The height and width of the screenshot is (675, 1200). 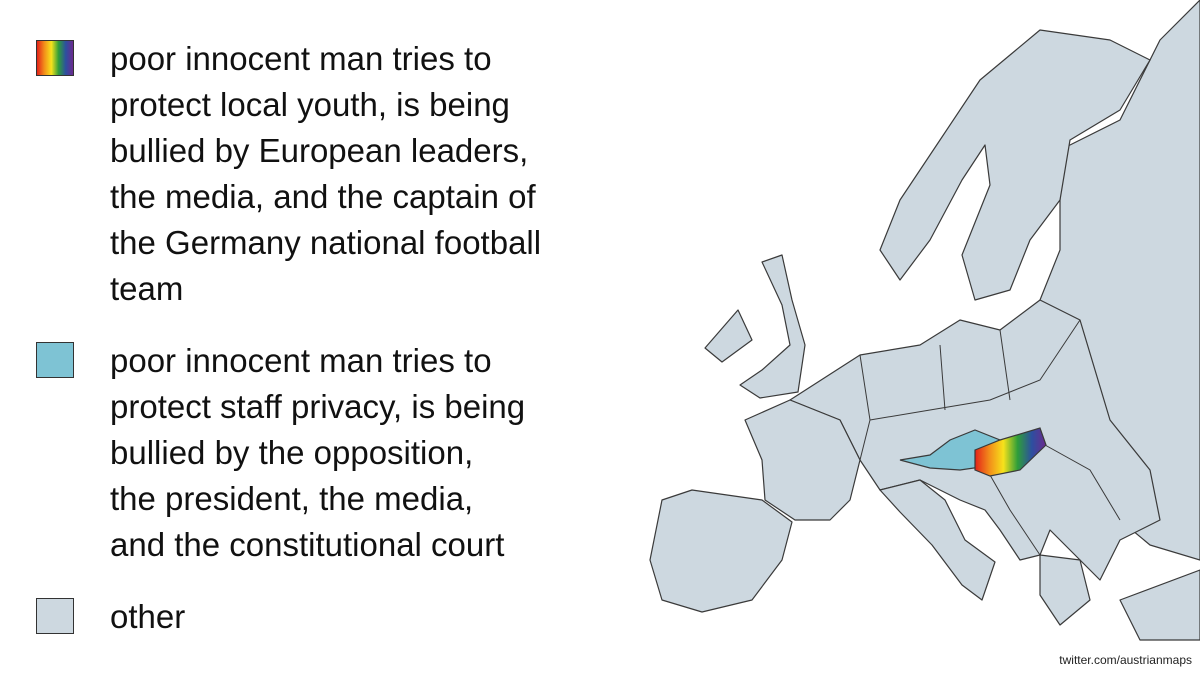 What do you see at coordinates (1010, 452) in the screenshot?
I see `hungary` at bounding box center [1010, 452].